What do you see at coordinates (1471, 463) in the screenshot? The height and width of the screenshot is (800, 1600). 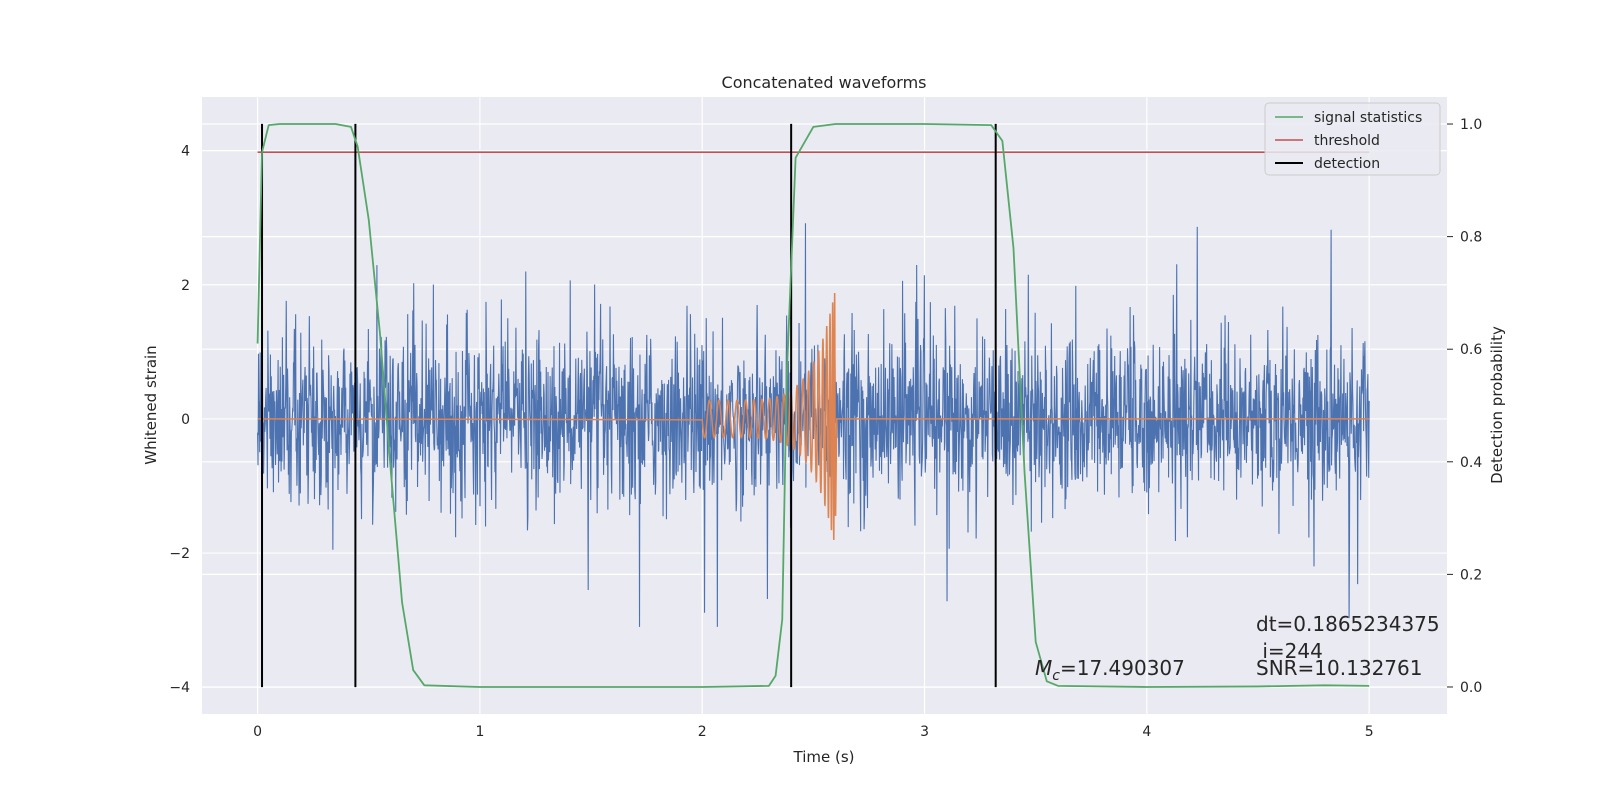 I see `y2-tick-label: 0.4` at bounding box center [1471, 463].